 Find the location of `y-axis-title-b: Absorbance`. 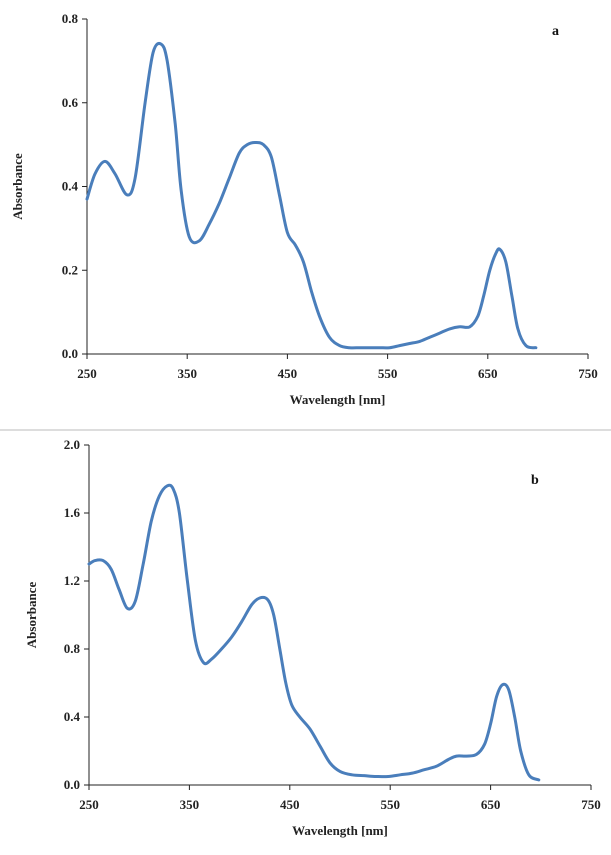

y-axis-title-b: Absorbance is located at coordinates (31, 615).